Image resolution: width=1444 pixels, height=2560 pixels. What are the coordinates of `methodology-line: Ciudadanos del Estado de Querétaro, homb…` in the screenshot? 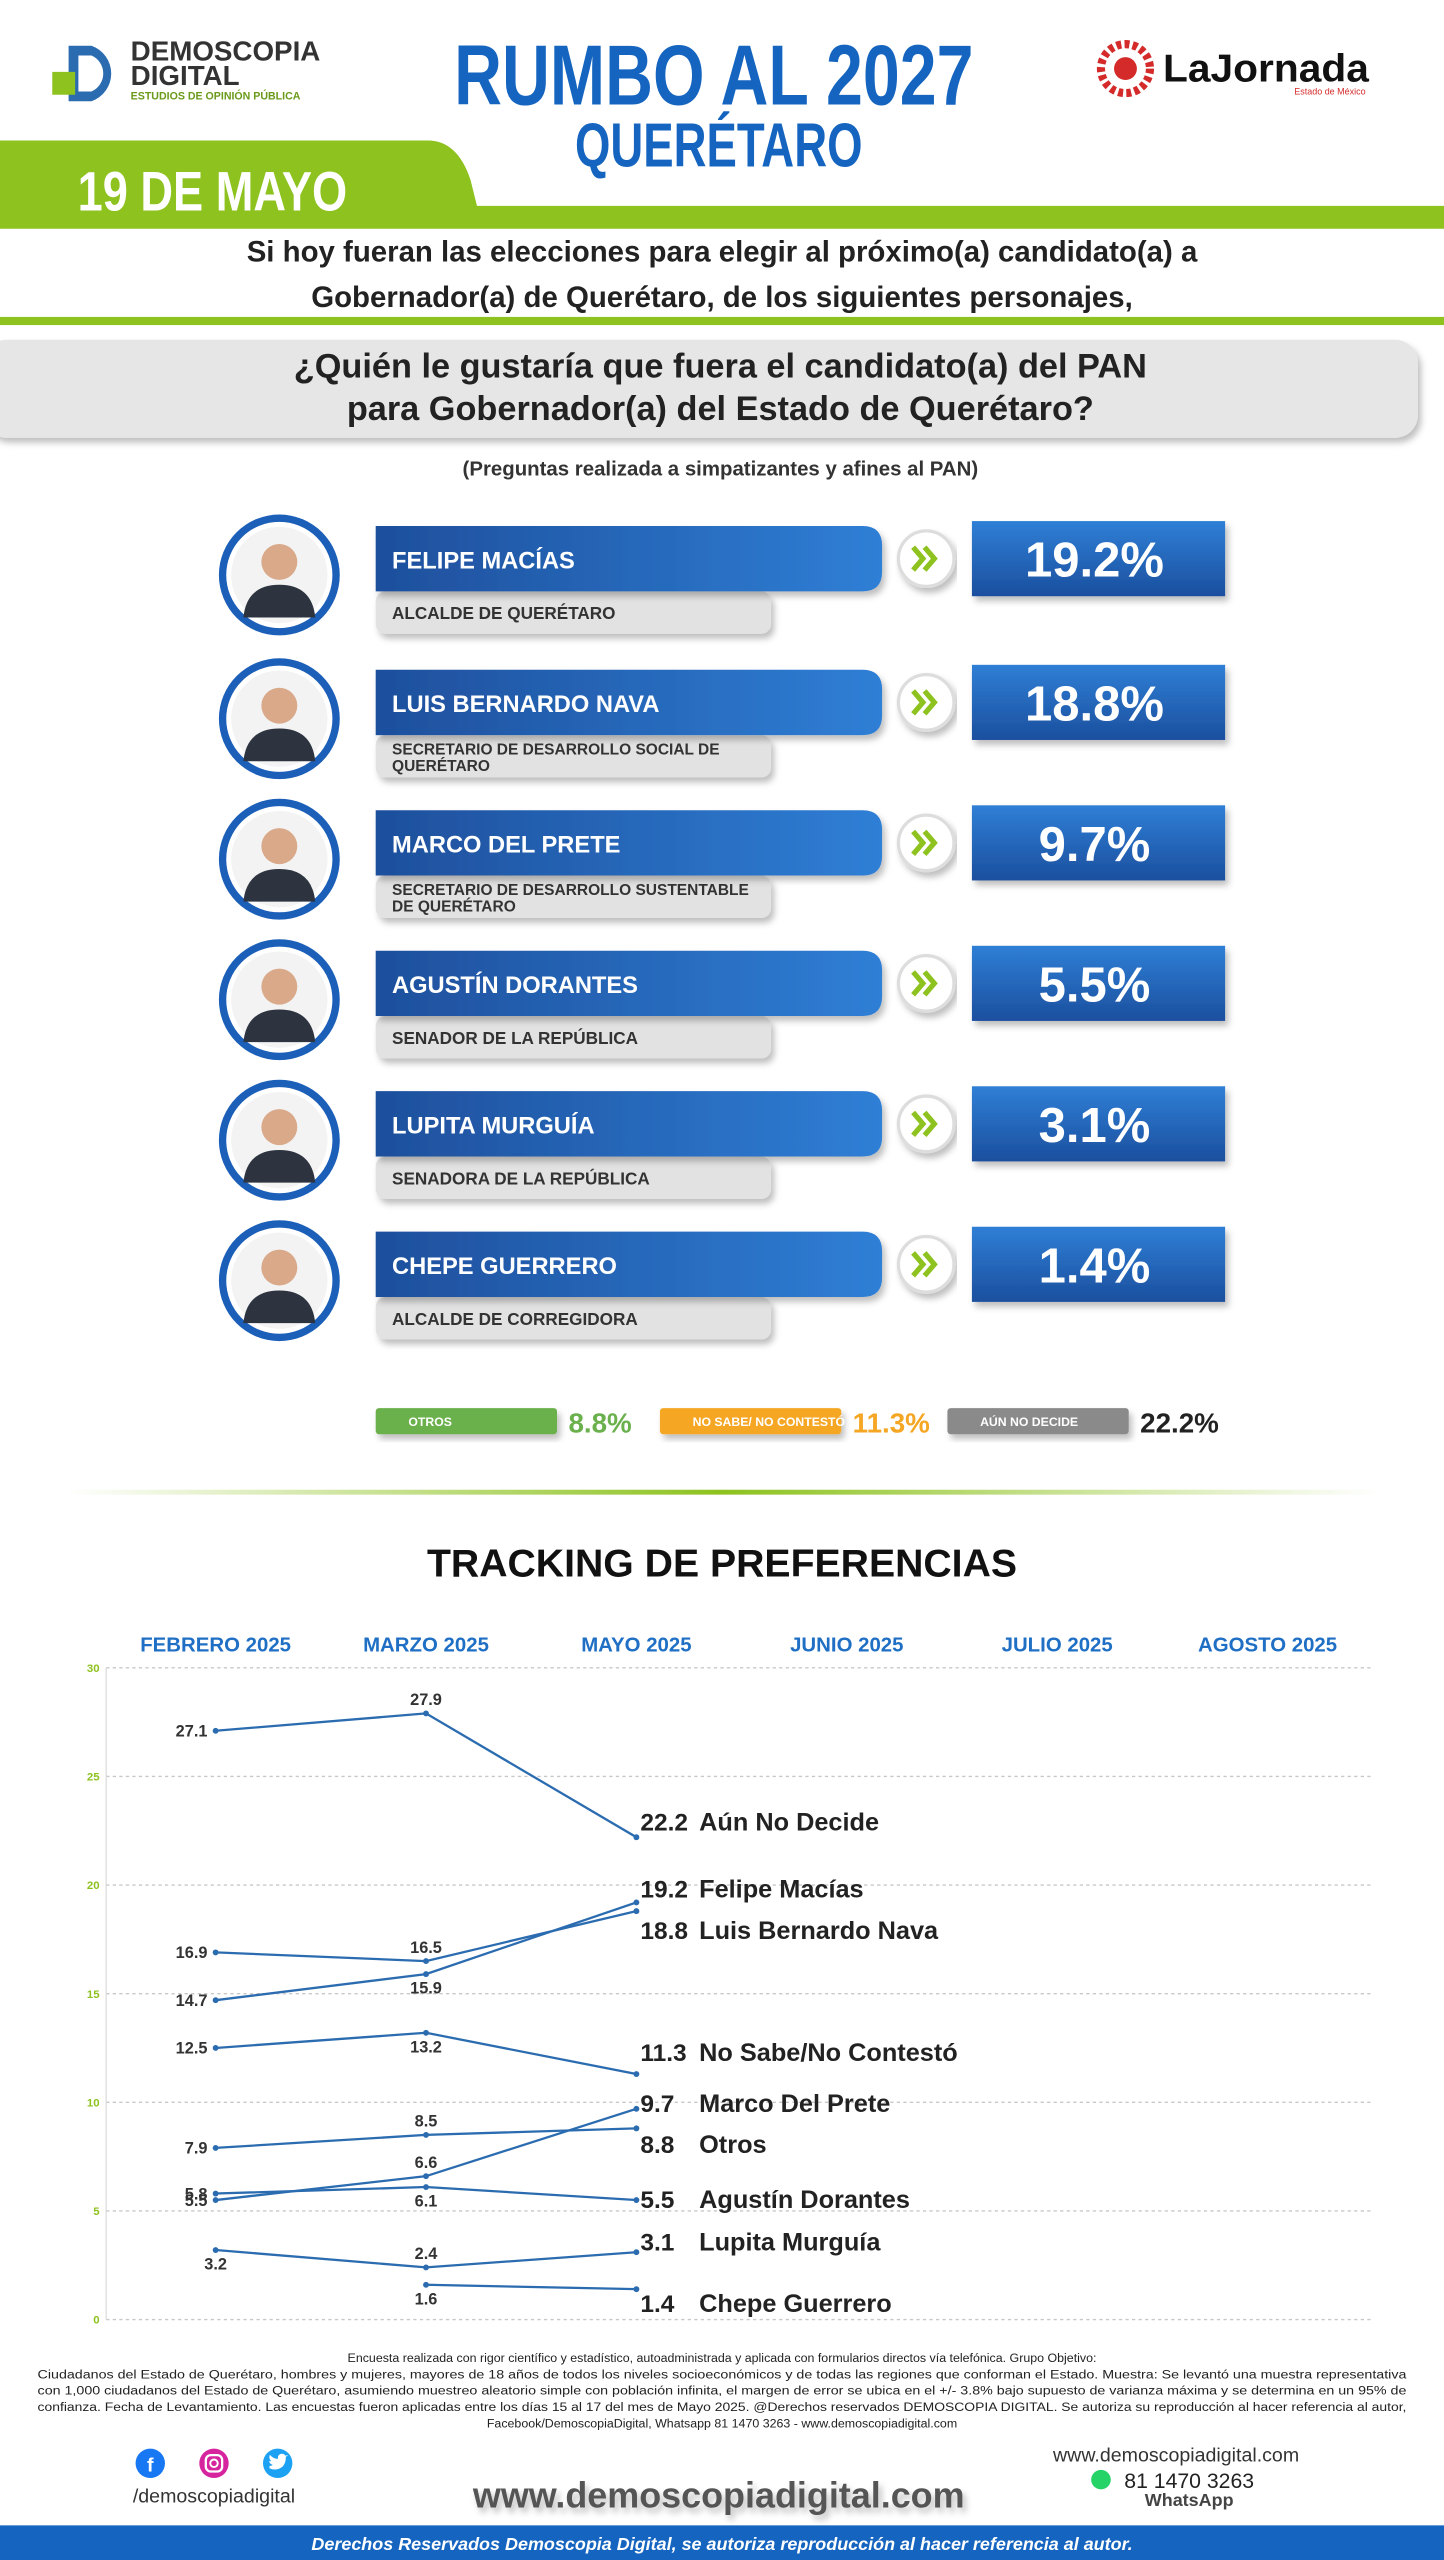 It's located at (722, 2374).